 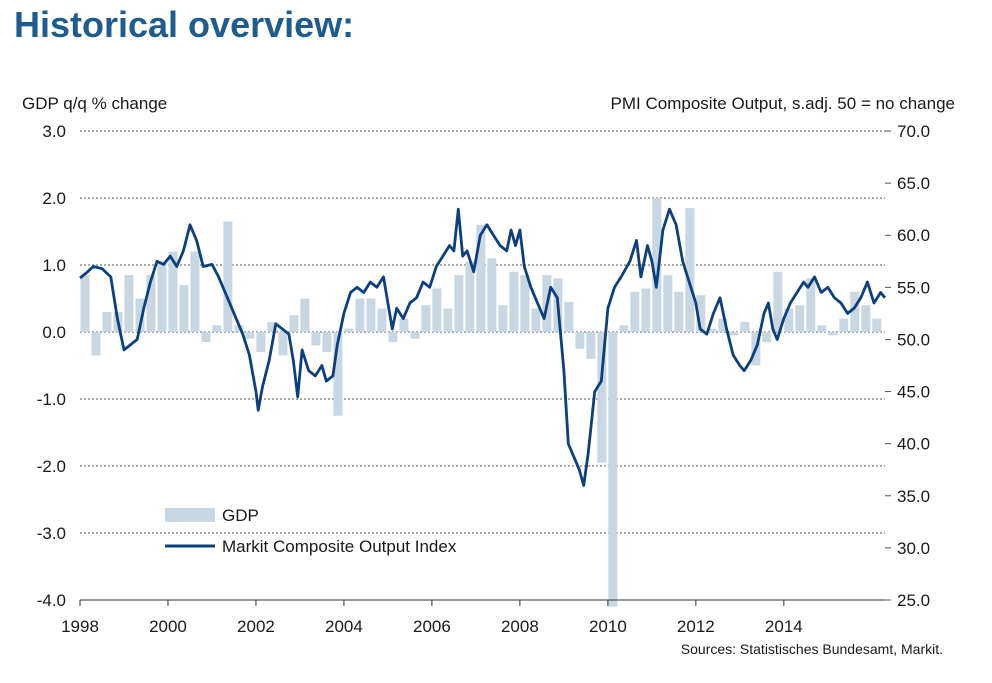 I want to click on legend-gdp-swatch, so click(x=190, y=515).